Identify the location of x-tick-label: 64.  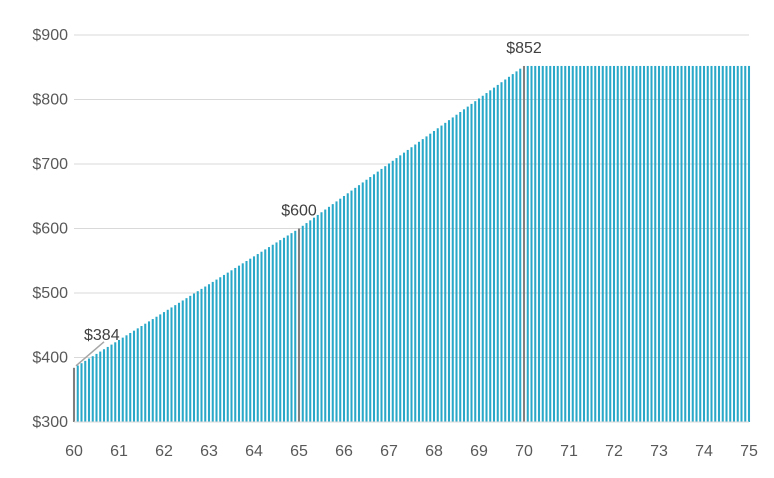
(254, 451).